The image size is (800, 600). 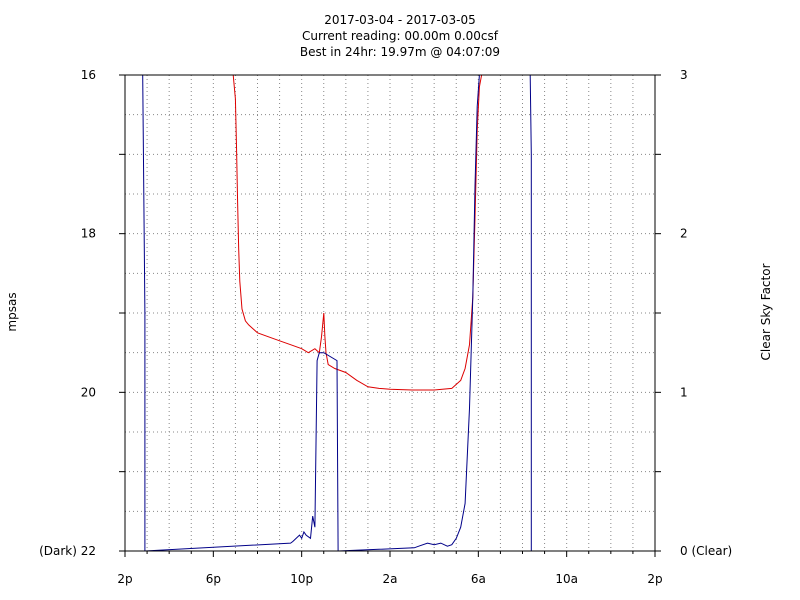 What do you see at coordinates (67, 551) in the screenshot?
I see `y-tick-label-left: (Dark) 22` at bounding box center [67, 551].